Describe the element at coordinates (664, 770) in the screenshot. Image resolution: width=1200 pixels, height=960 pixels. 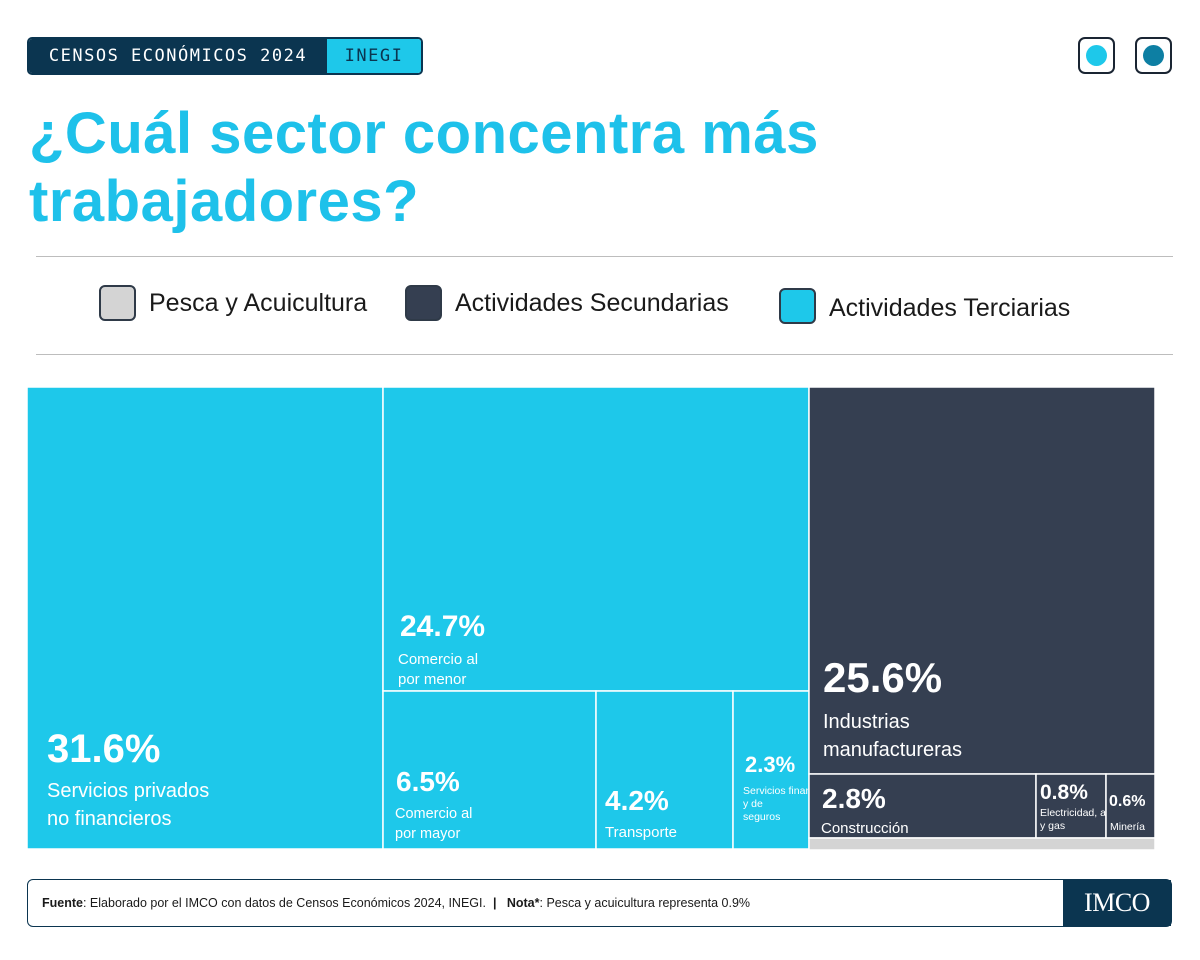
I see `treemap-cell-transporte` at that location.